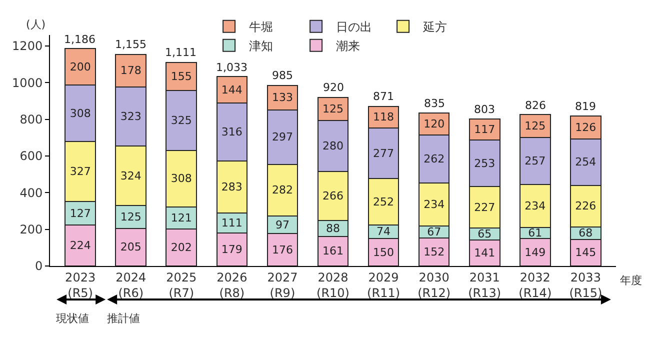 The image size is (656, 346). What do you see at coordinates (383, 153) in the screenshot?
I see `data-label: 277` at bounding box center [383, 153].